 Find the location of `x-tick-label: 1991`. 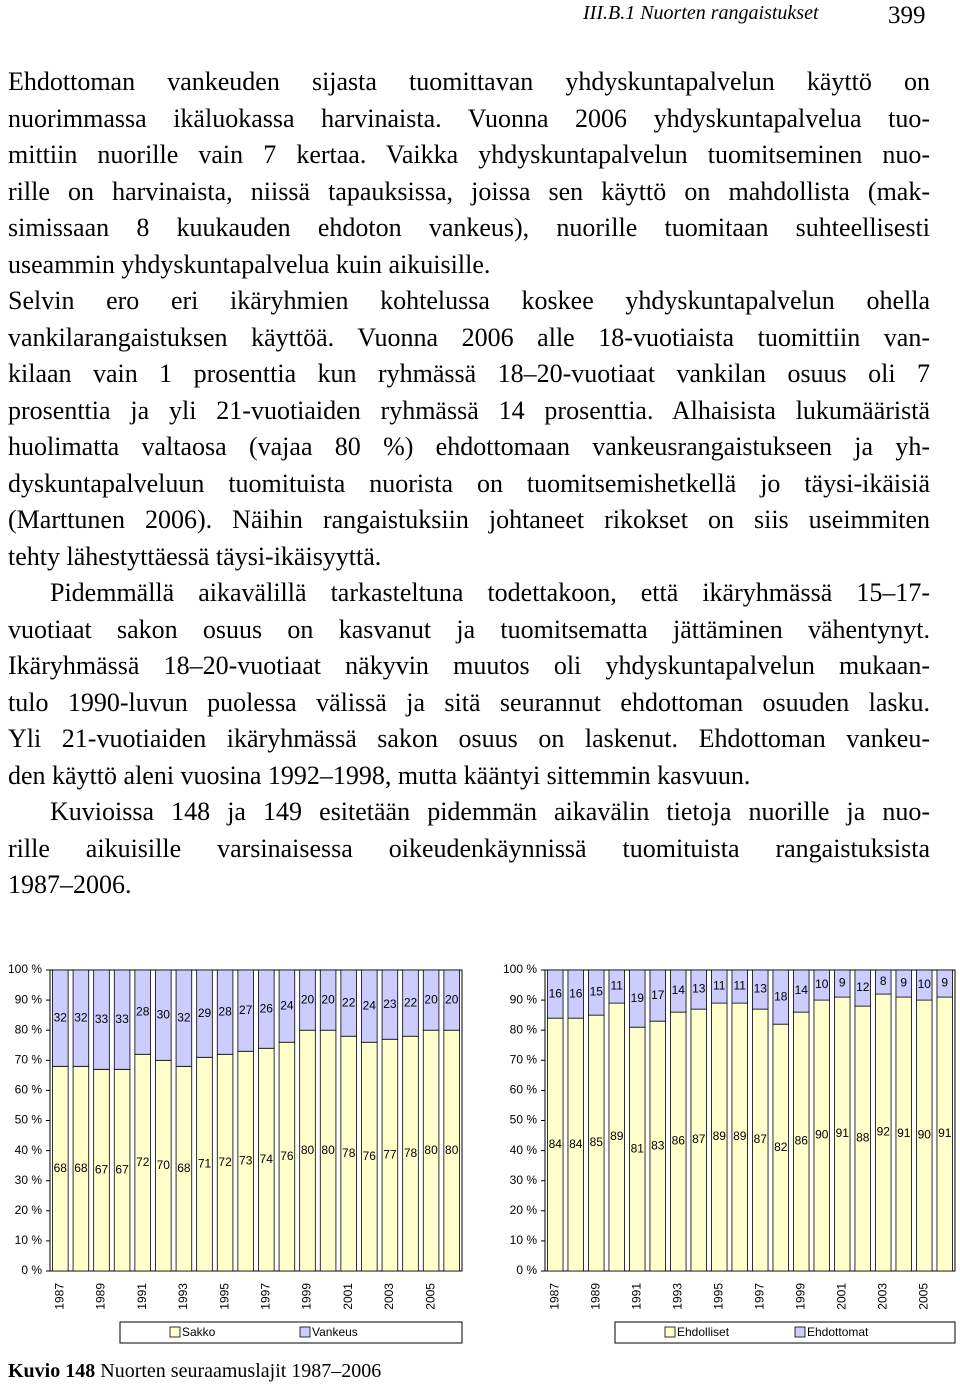

x-tick-label: 1991 is located at coordinates (142, 1296).